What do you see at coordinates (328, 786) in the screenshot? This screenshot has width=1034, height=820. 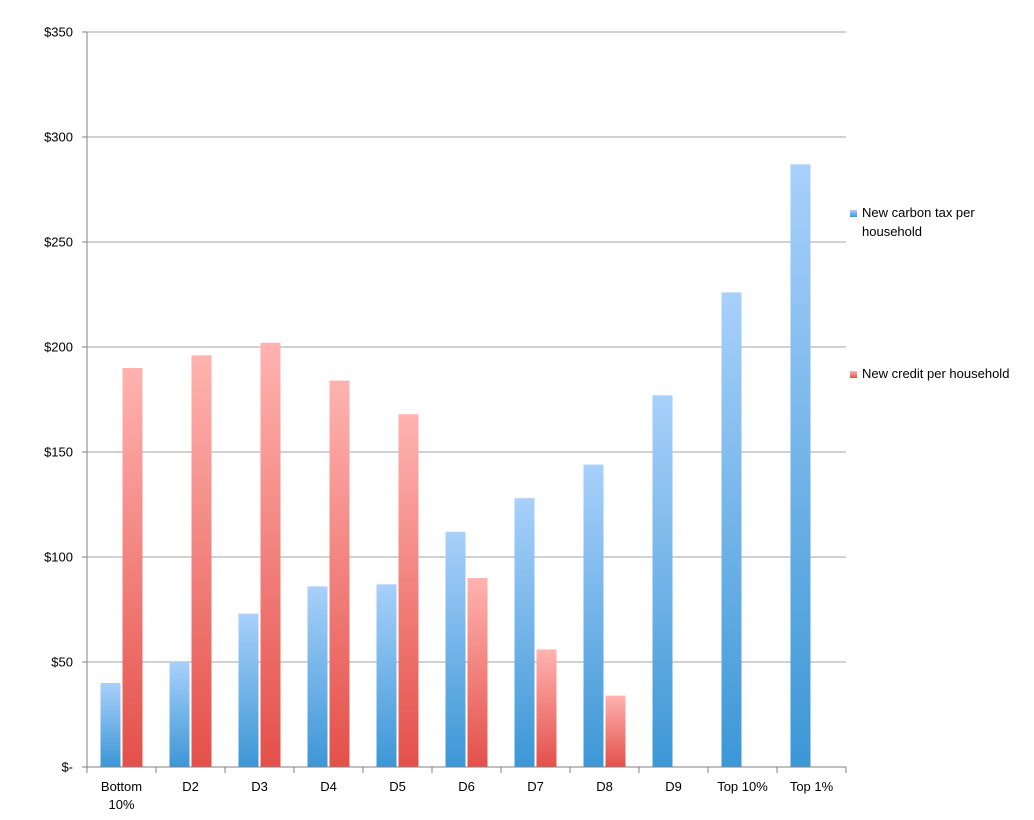 I see `x-tick-label: D4` at bounding box center [328, 786].